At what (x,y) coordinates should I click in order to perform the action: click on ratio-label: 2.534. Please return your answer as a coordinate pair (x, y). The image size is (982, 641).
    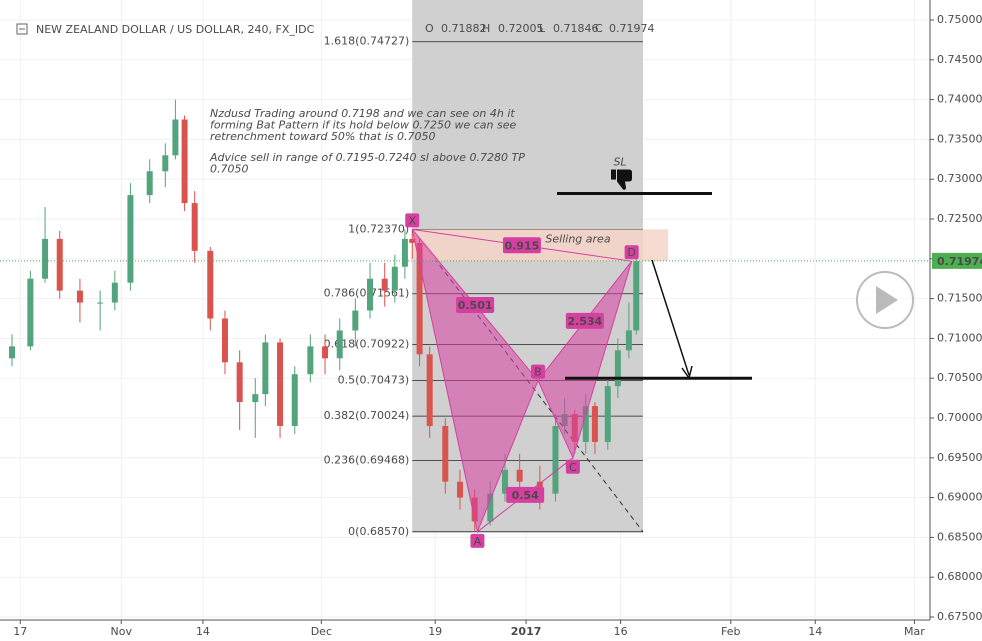
    Looking at the image, I should click on (584, 321).